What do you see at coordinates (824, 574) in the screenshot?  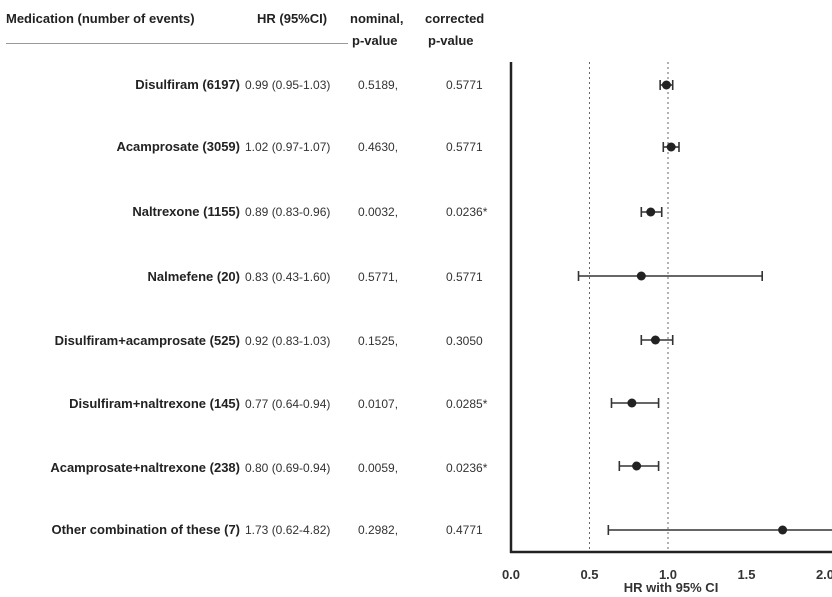 I see `x-tick-label: 2.0` at bounding box center [824, 574].